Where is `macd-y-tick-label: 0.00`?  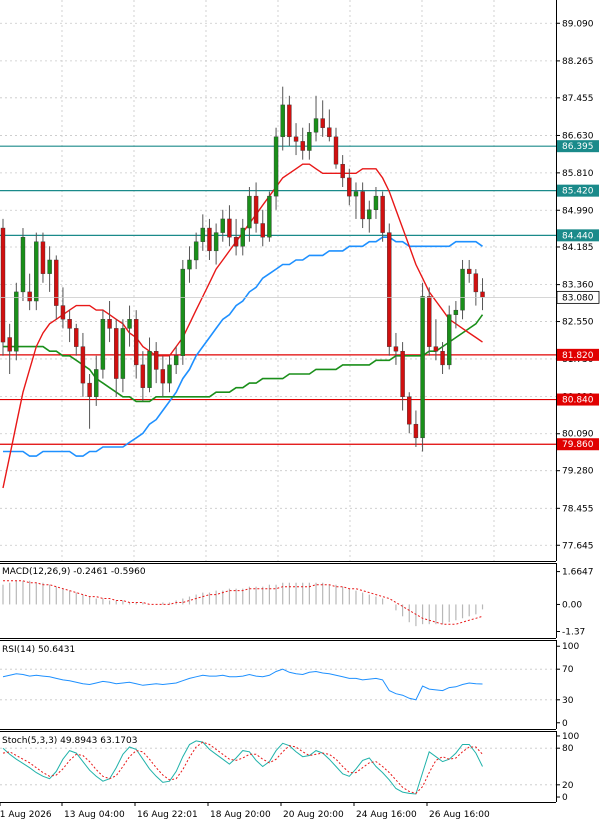
macd-y-tick-label: 0.00 is located at coordinates (572, 605).